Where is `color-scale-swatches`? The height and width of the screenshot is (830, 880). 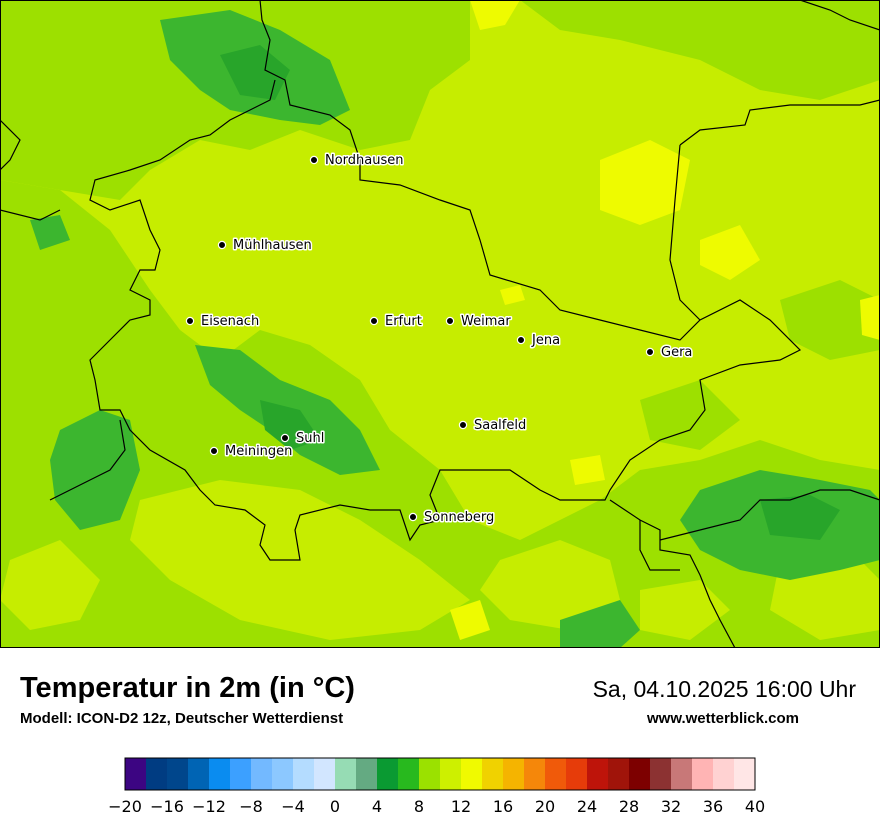
color-scale-swatches is located at coordinates (440, 774).